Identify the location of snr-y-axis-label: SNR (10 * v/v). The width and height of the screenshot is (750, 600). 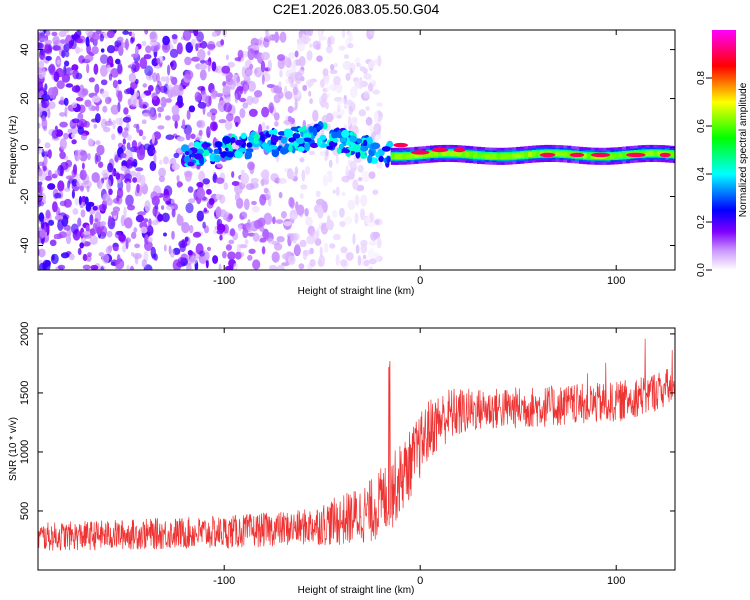
(13, 449).